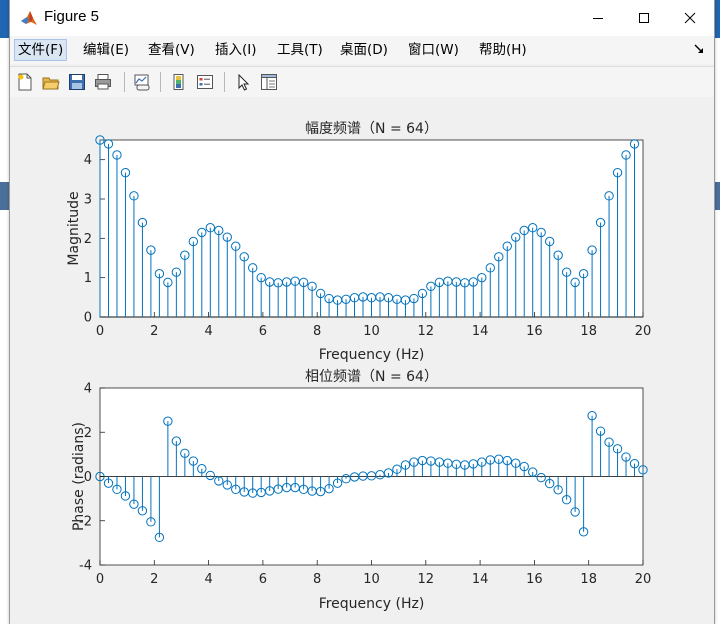 This screenshot has width=720, height=624. What do you see at coordinates (236, 50) in the screenshot?
I see `menu-insert: 插入(I)` at bounding box center [236, 50].